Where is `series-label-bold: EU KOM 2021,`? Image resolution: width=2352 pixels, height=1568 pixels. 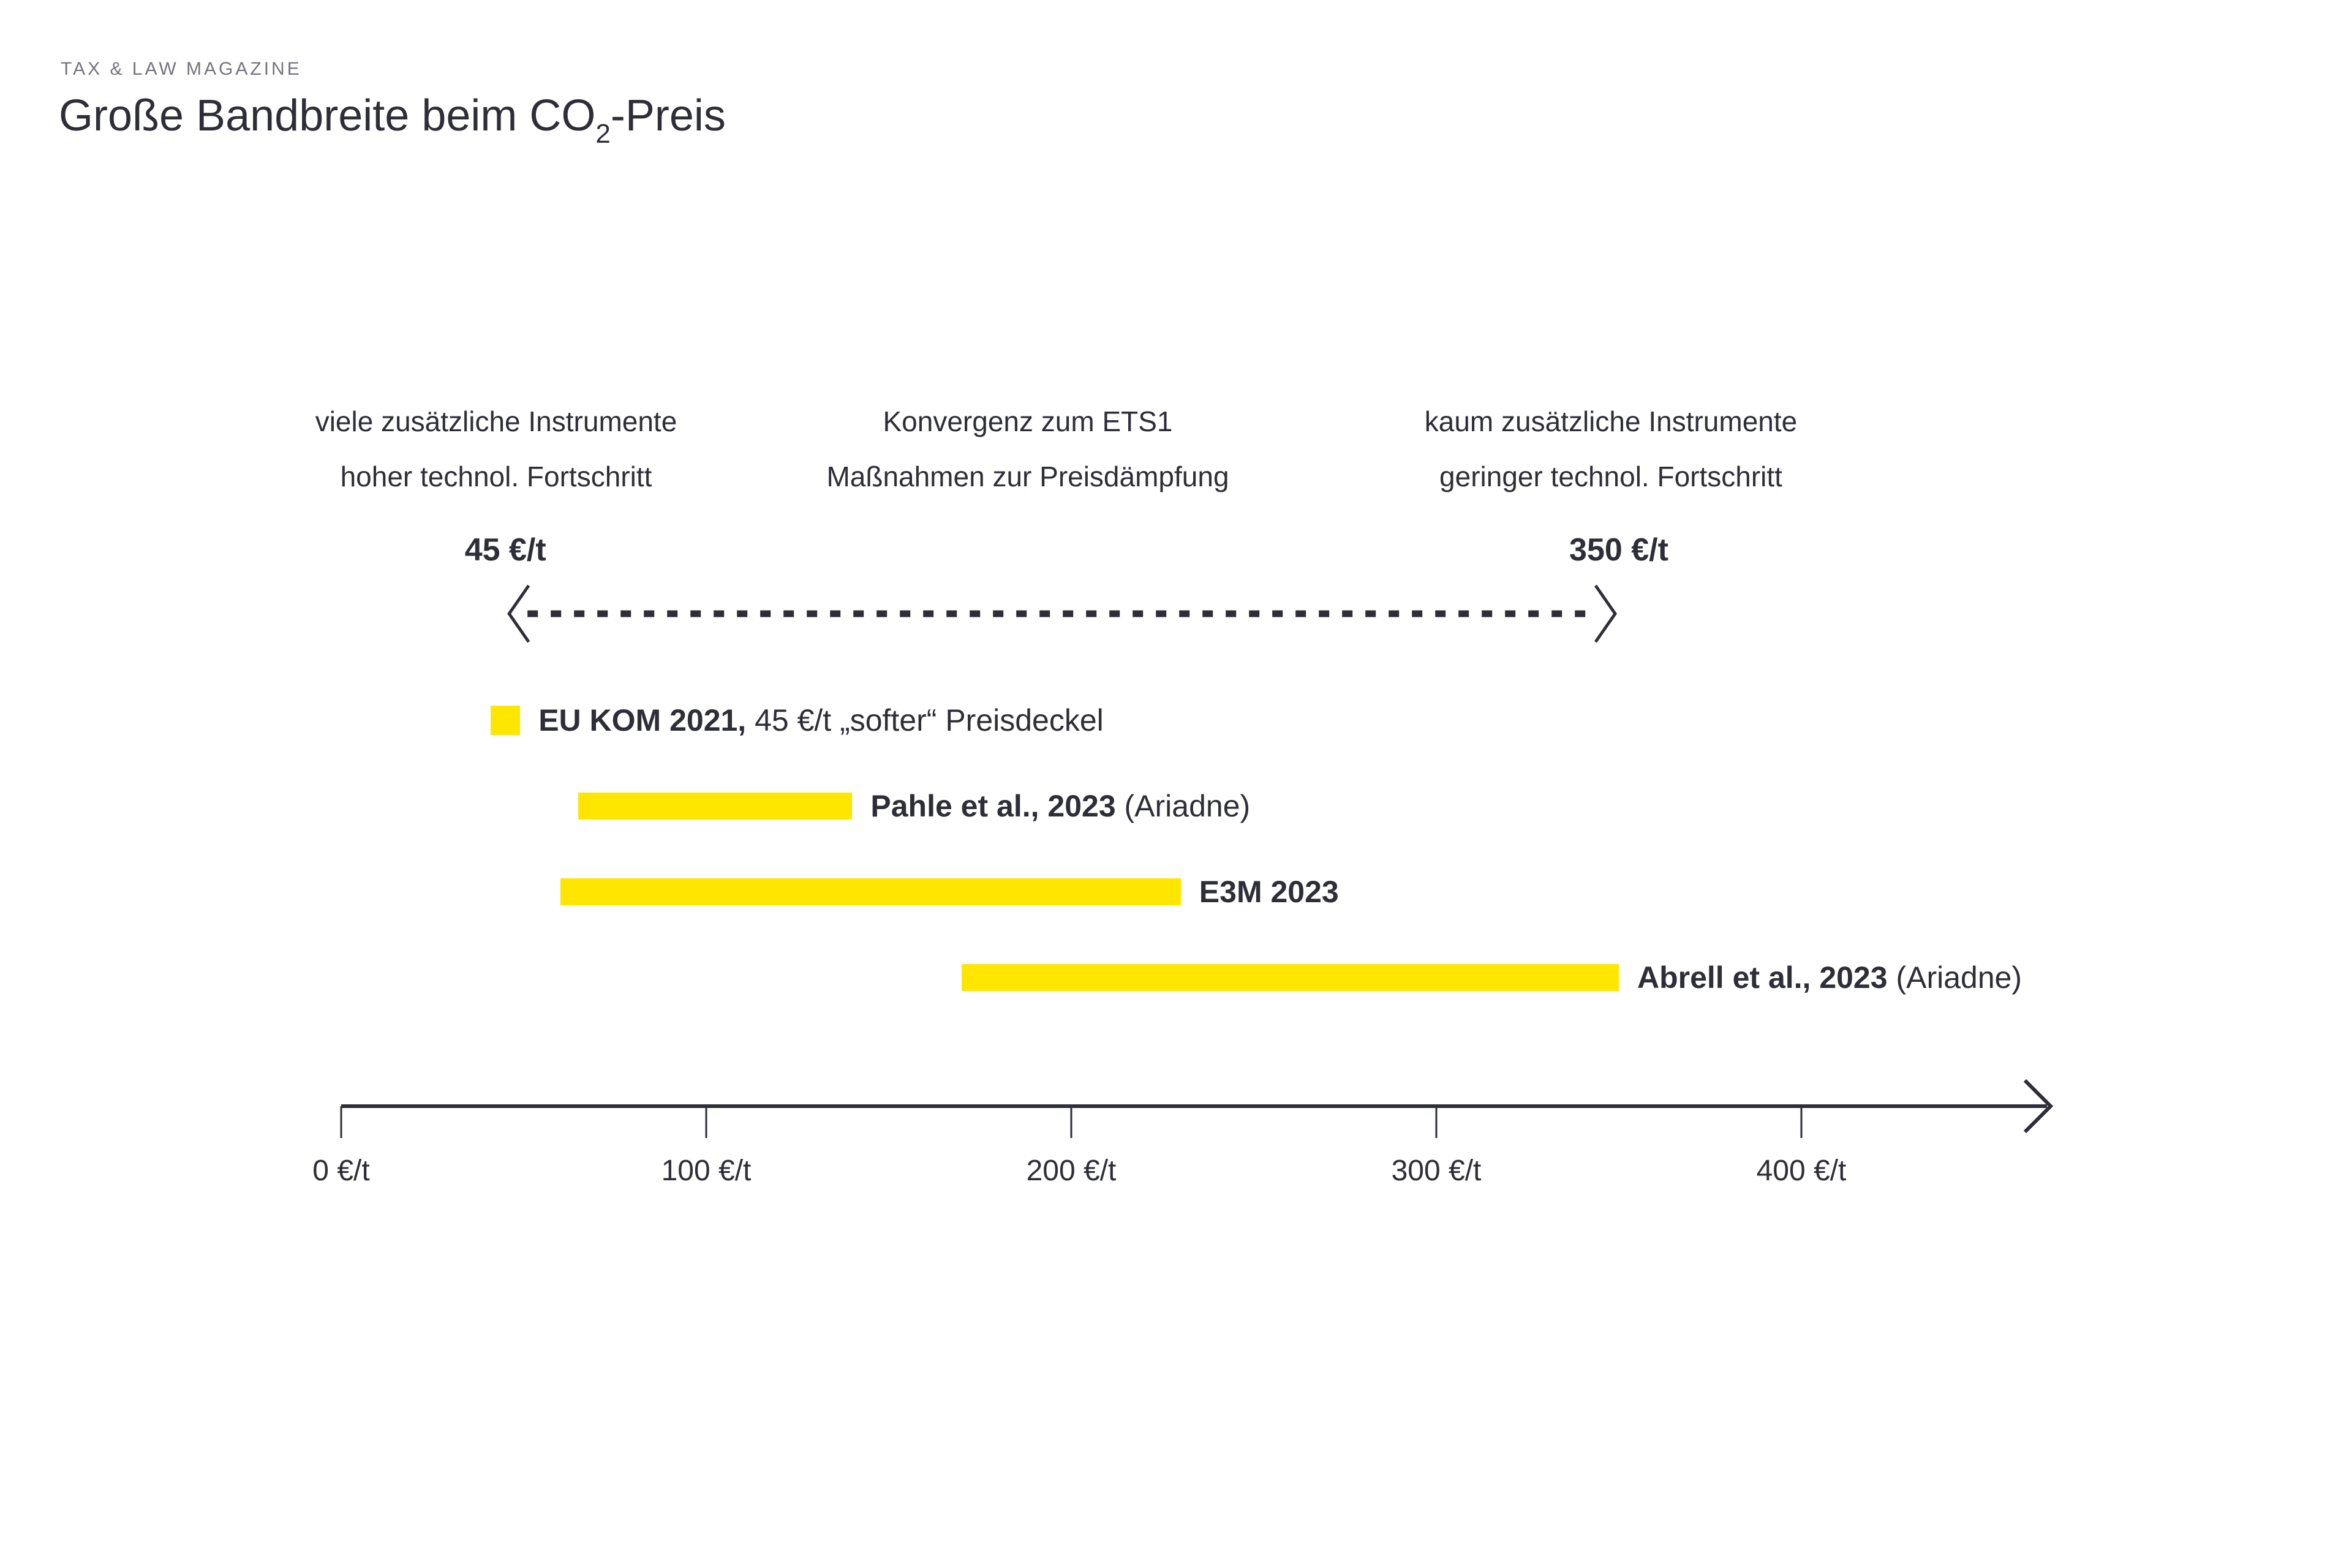
series-label-bold: EU KOM 2021, is located at coordinates (642, 720).